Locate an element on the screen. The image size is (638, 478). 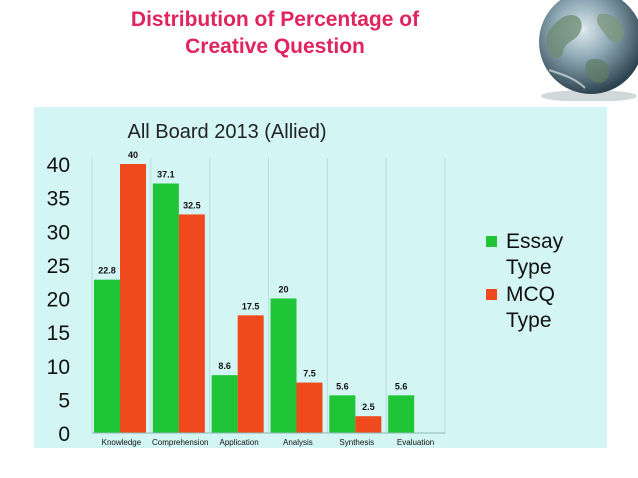
x-tick-label: Application is located at coordinates (239, 442).